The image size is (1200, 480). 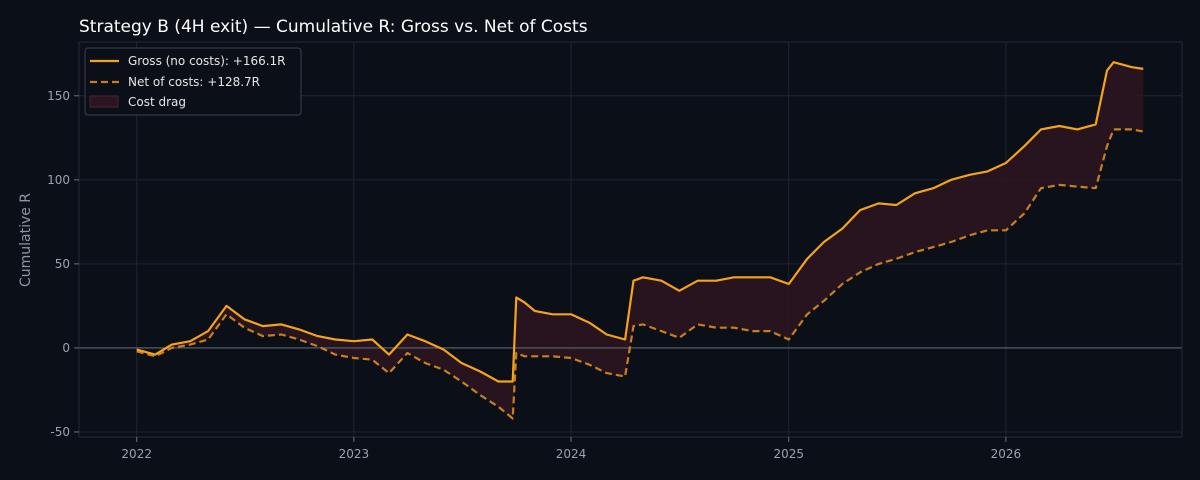 I want to click on x-axis-ticks: 2022 2023 2024 2025 2026, so click(x=571, y=449).